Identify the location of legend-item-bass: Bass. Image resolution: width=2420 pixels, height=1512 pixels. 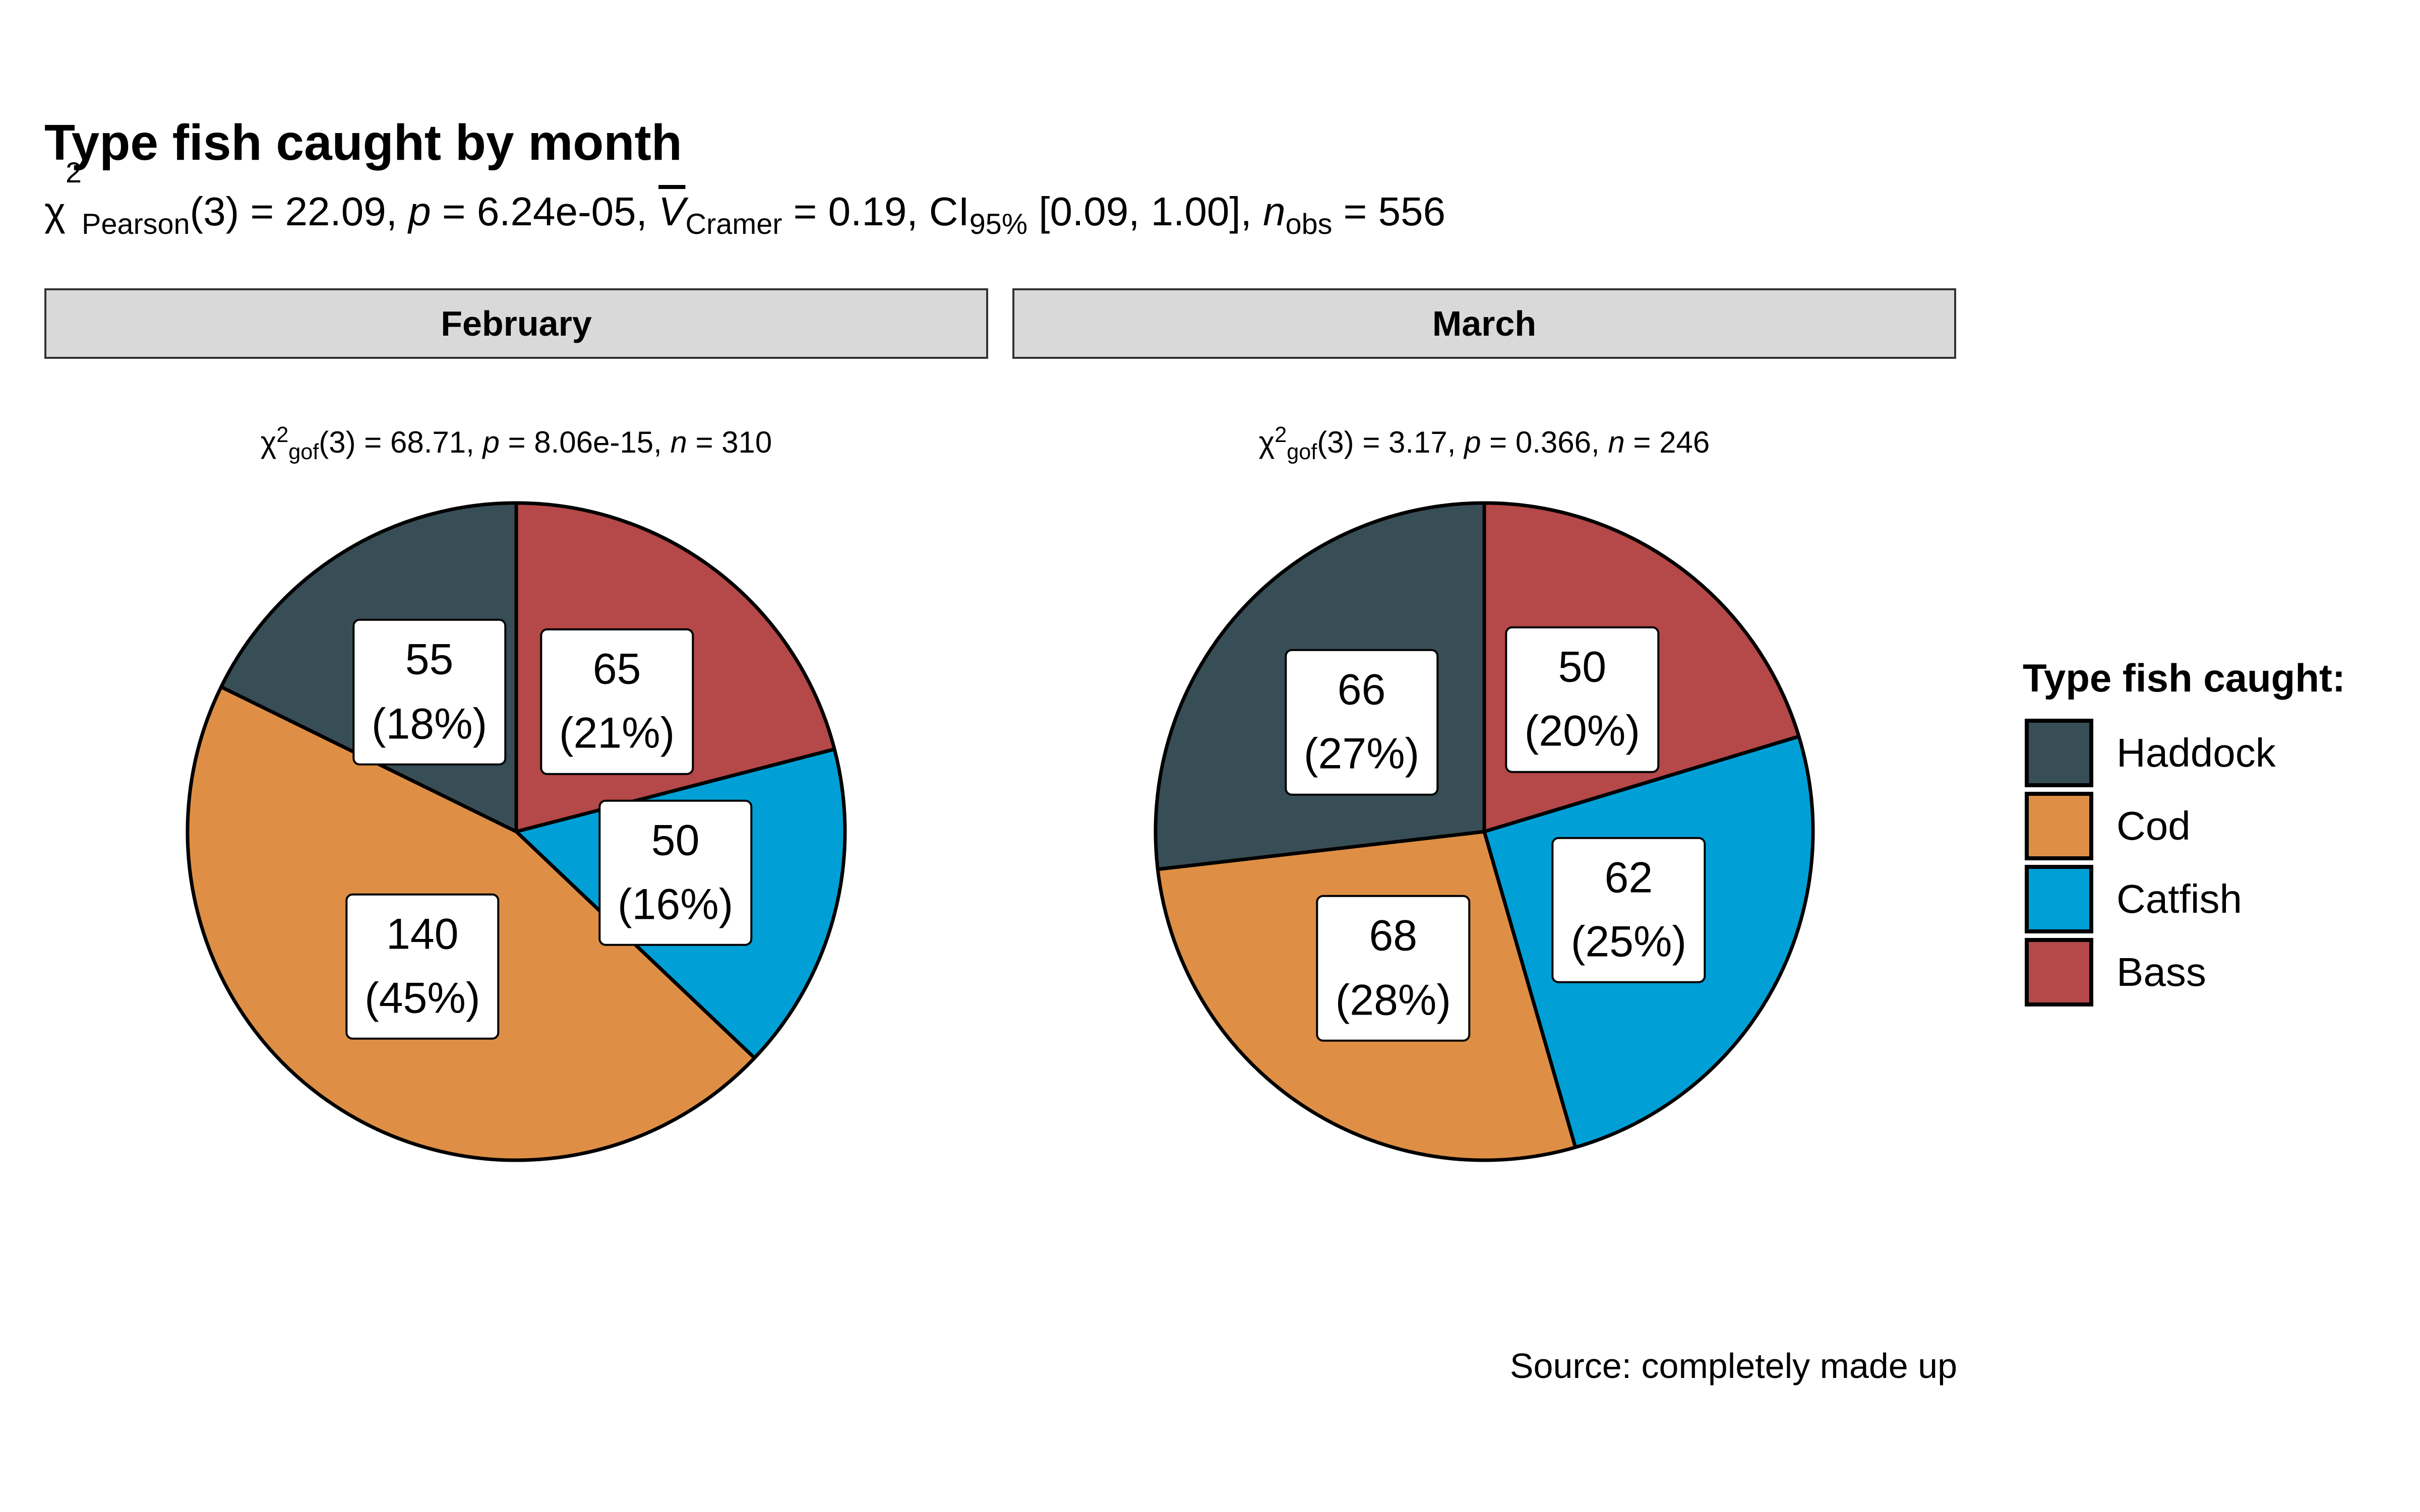
(2115, 972).